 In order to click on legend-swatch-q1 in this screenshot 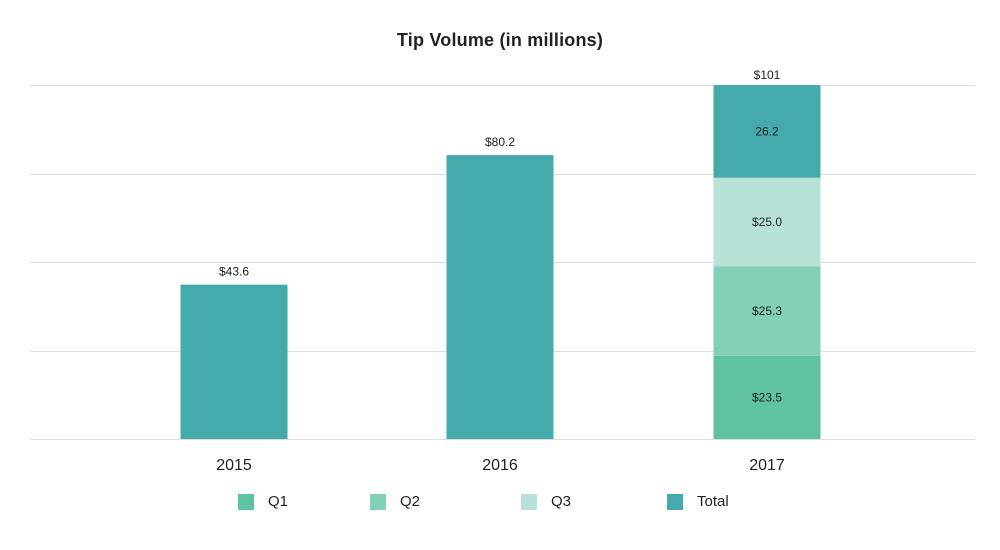, I will do `click(246, 501)`.